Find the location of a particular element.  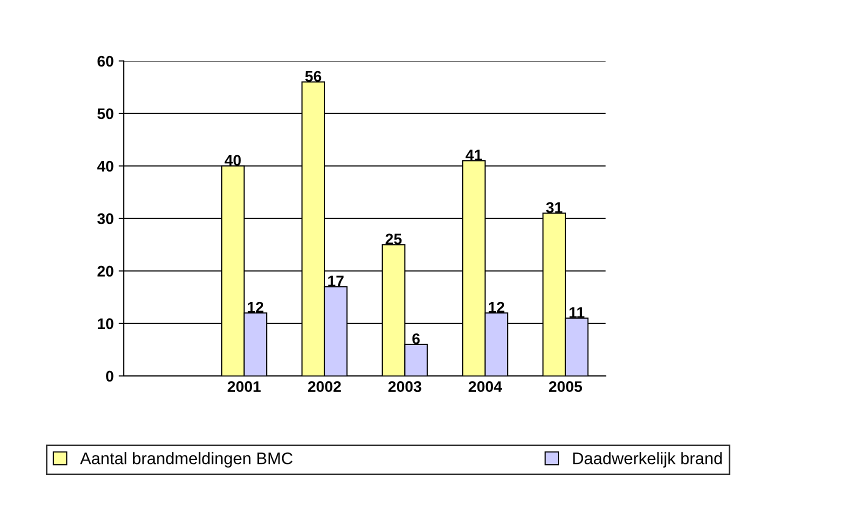

data-label: 11 is located at coordinates (577, 312).